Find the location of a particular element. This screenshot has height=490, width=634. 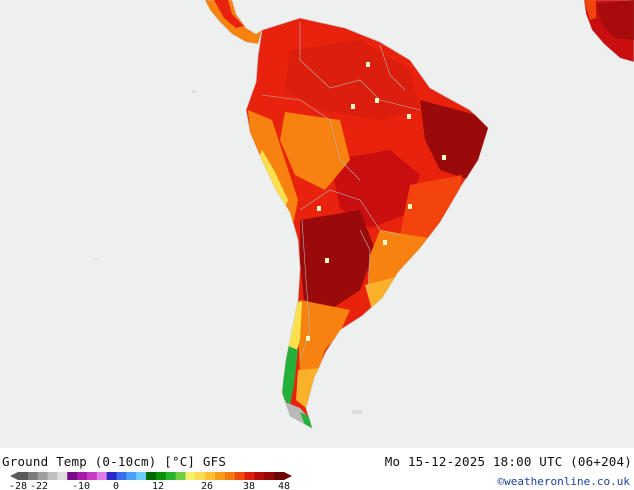

patagonia-orange is located at coordinates (324, 336).